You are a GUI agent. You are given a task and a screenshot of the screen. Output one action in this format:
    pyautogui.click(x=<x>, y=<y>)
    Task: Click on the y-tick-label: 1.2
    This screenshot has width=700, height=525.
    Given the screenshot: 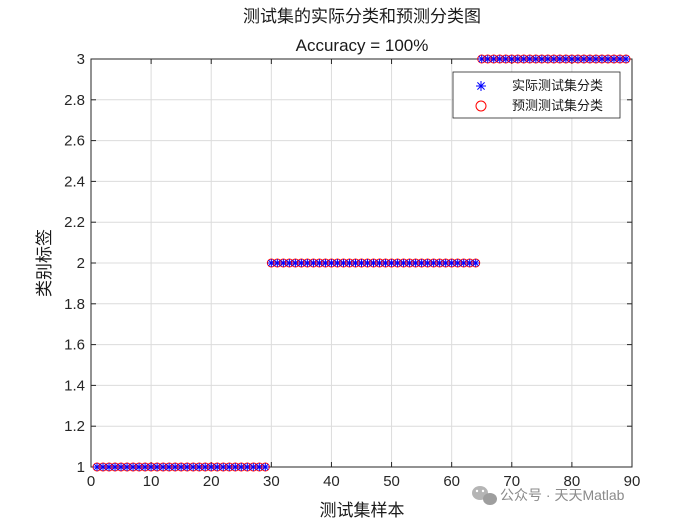 What is the action you would take?
    pyautogui.click(x=74, y=426)
    